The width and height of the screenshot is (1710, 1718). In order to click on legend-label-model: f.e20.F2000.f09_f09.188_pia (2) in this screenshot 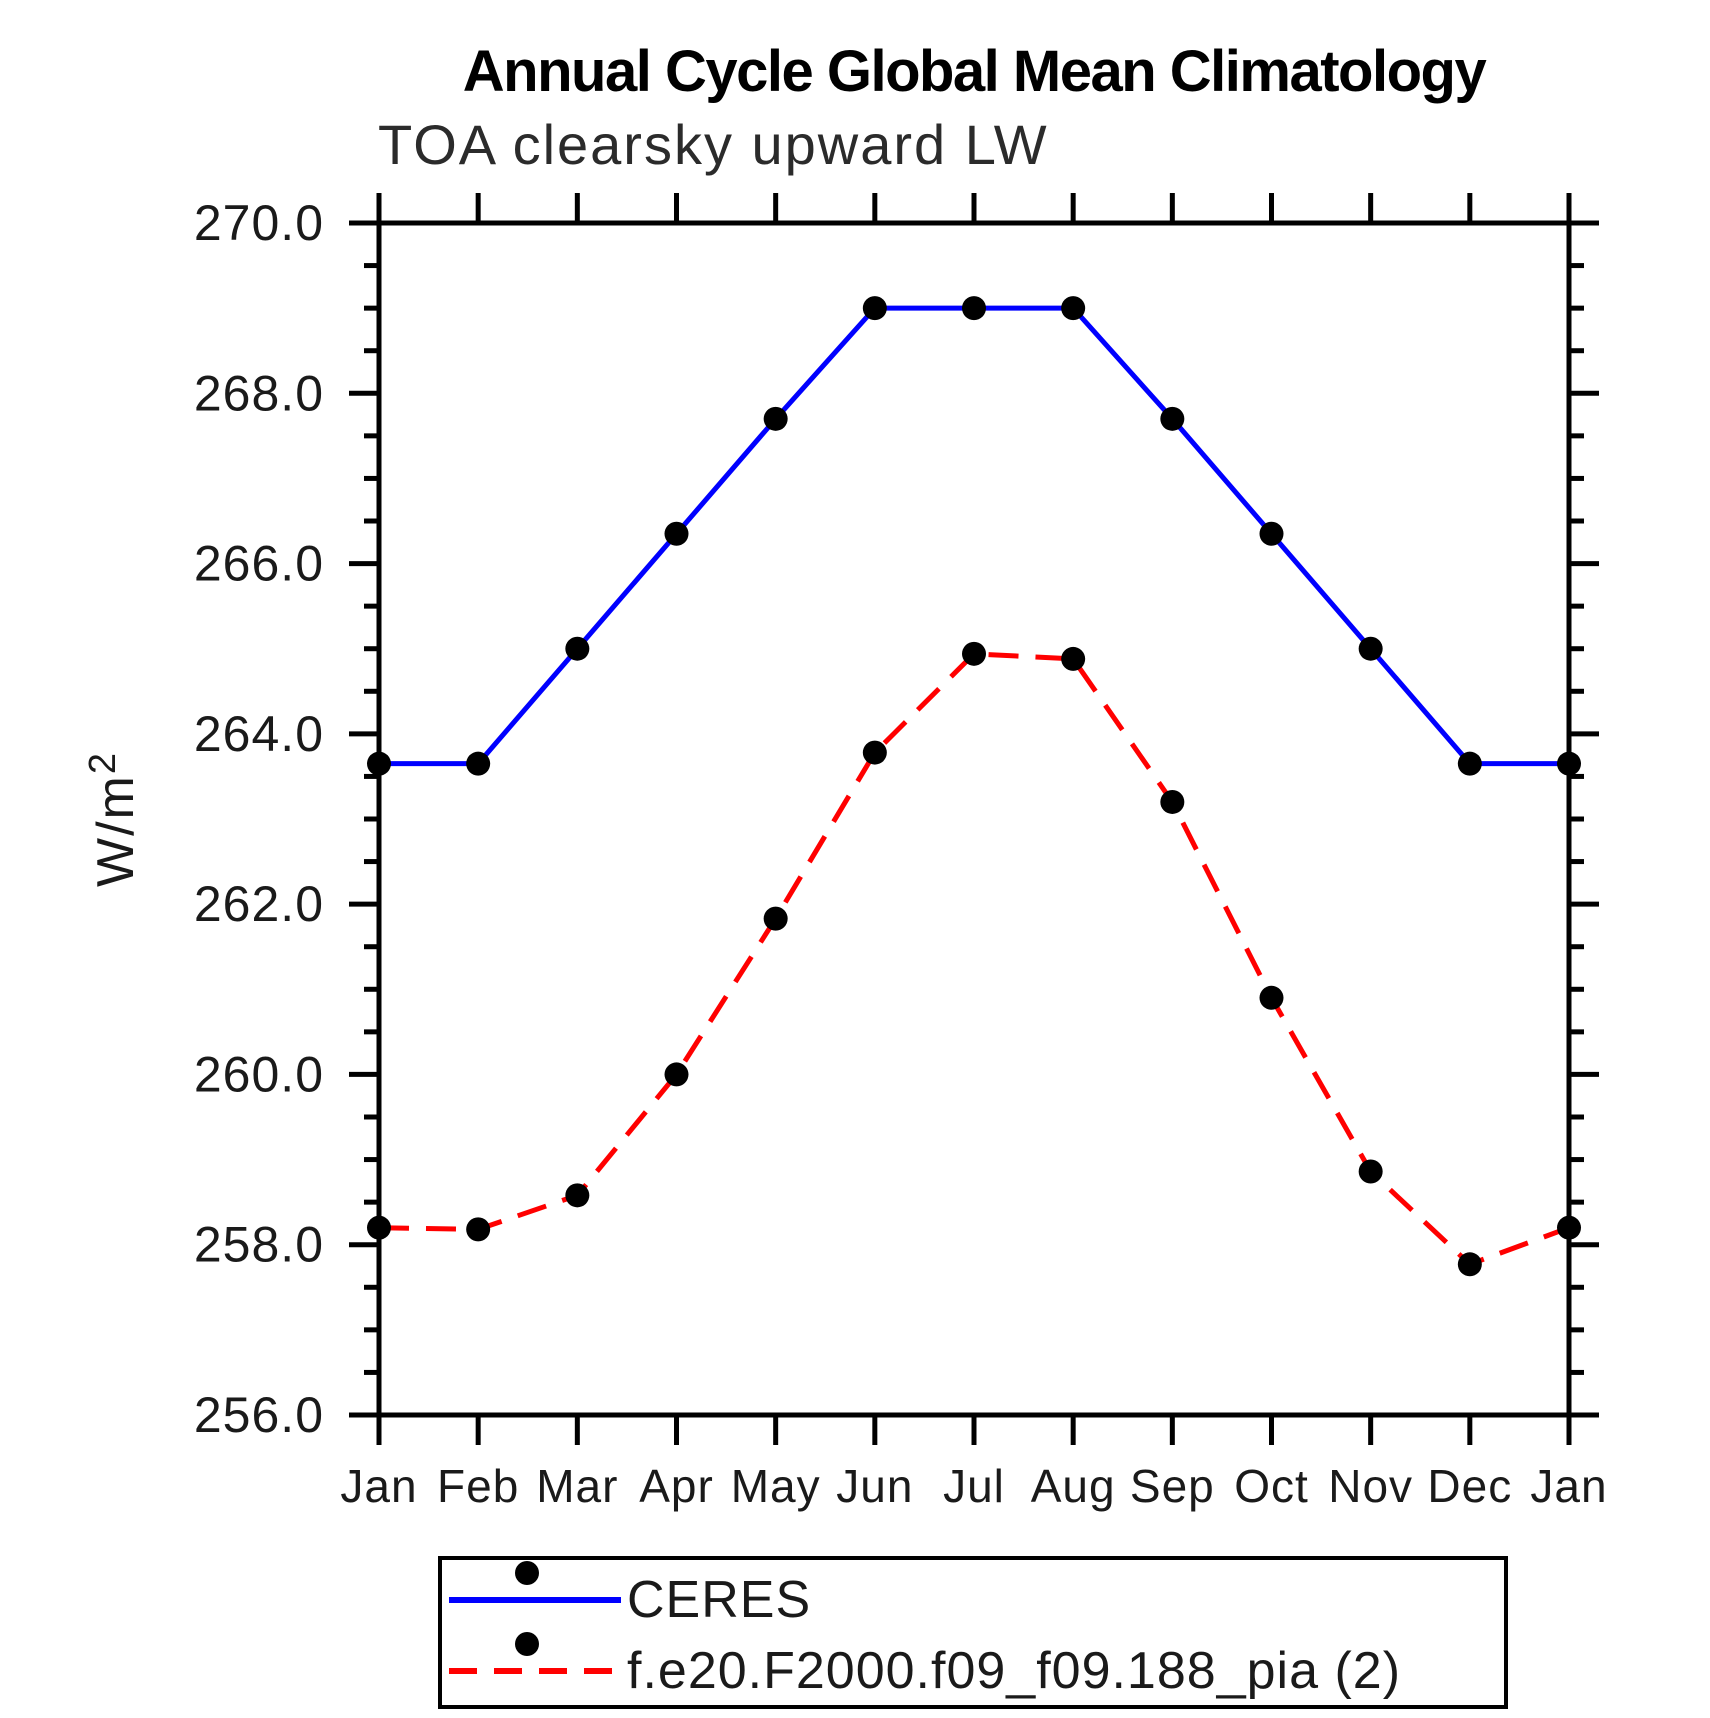, I will do `click(1014, 1671)`.